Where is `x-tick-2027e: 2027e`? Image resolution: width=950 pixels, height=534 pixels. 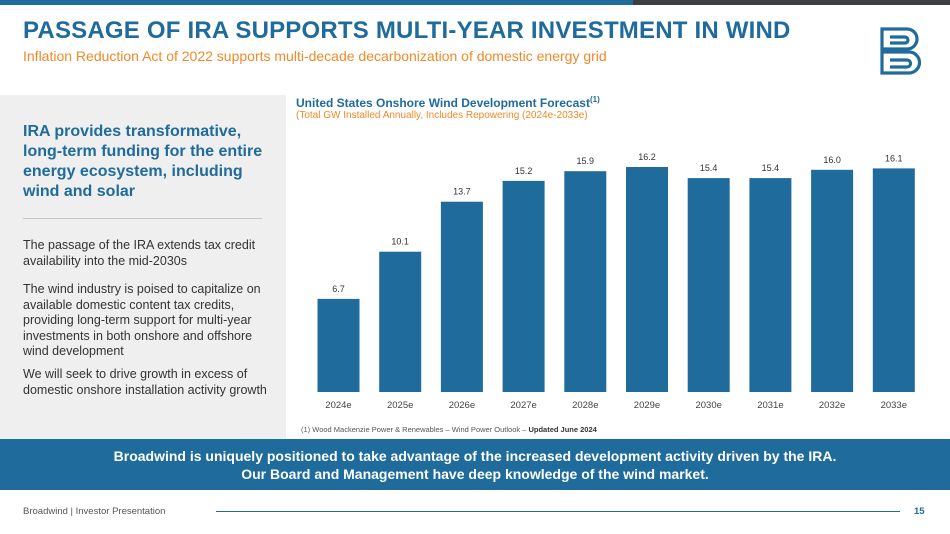 x-tick-2027e: 2027e is located at coordinates (523, 405).